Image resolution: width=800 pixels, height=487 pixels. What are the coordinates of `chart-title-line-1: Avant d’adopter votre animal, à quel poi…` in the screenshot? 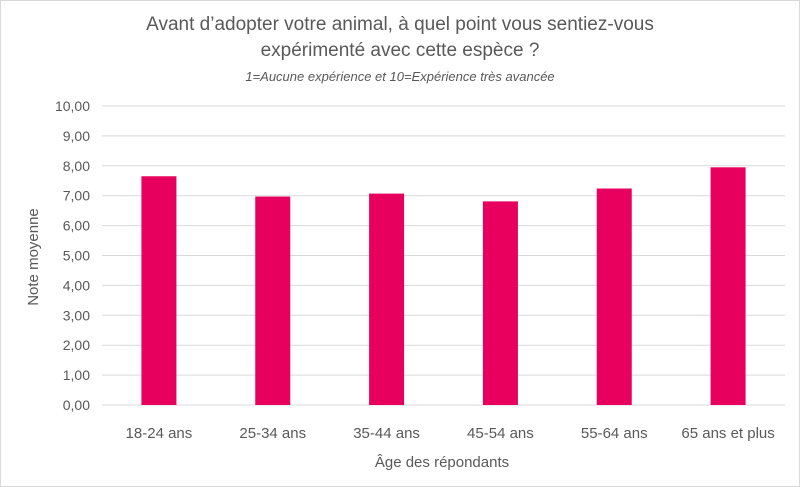 It's located at (400, 24).